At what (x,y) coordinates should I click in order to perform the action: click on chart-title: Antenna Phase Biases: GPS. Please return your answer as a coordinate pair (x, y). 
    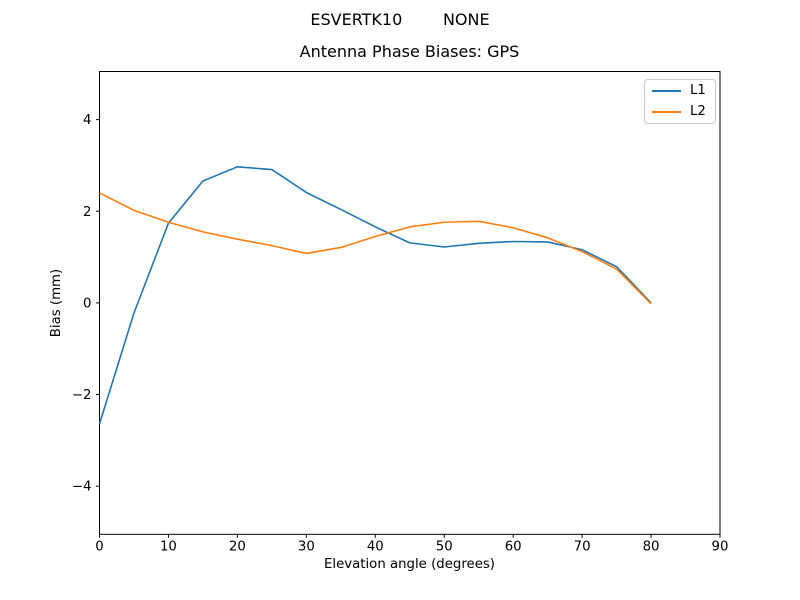
    Looking at the image, I should click on (409, 51).